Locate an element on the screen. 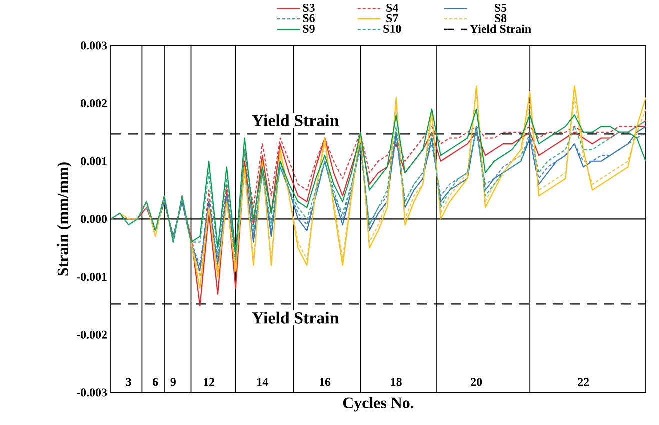  y-tick-label: 0.003 is located at coordinates (94, 46).